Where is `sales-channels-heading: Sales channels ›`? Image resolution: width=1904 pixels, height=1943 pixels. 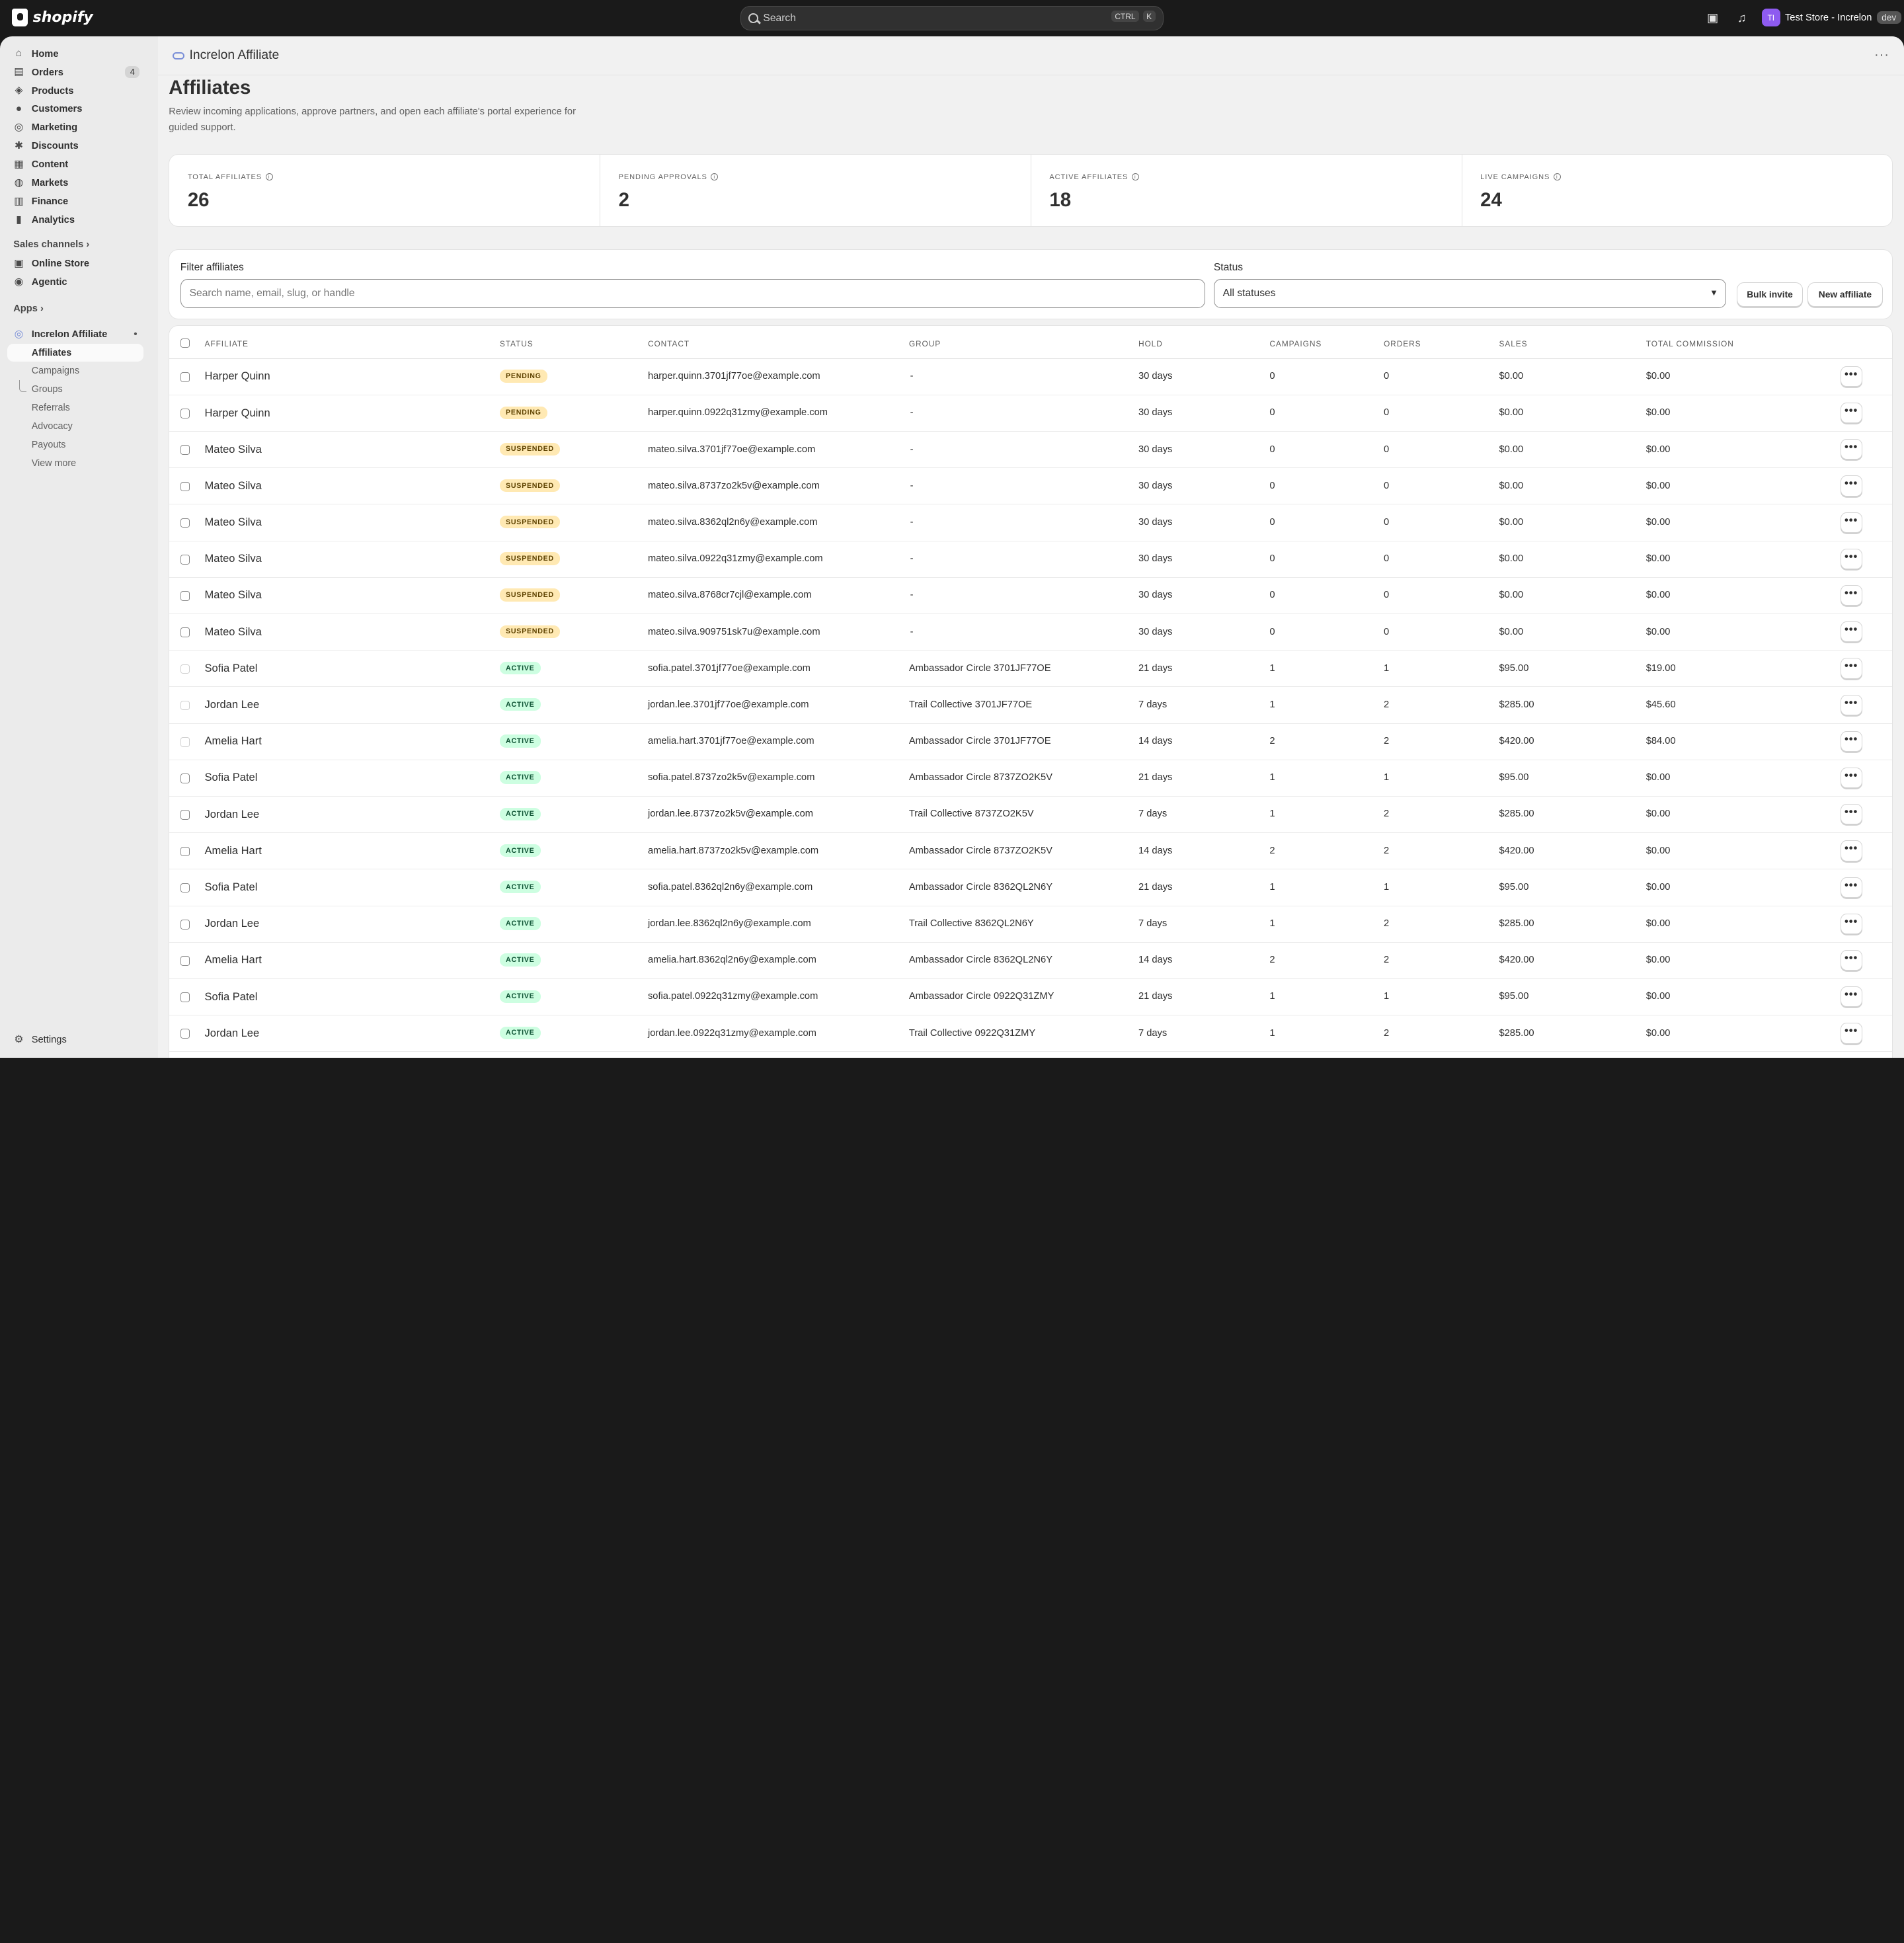
sales-channels-heading: Sales channels › is located at coordinates (51, 244).